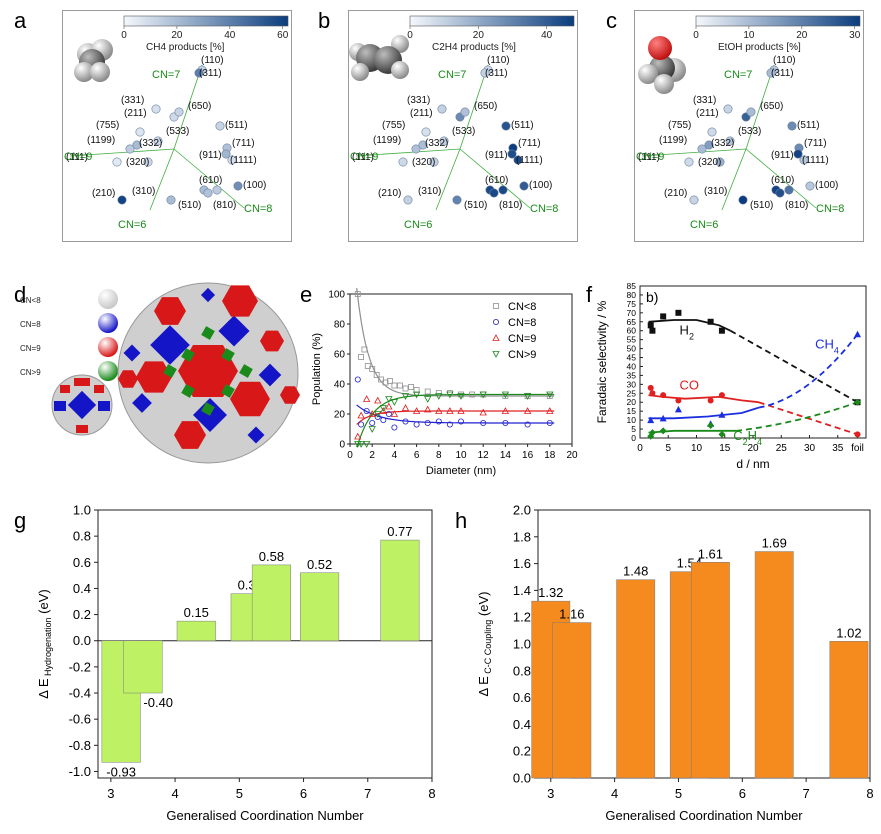 Image resolution: width=881 pixels, height=834 pixels. I want to click on x-axis-title: Diameter (nm), so click(461, 471).